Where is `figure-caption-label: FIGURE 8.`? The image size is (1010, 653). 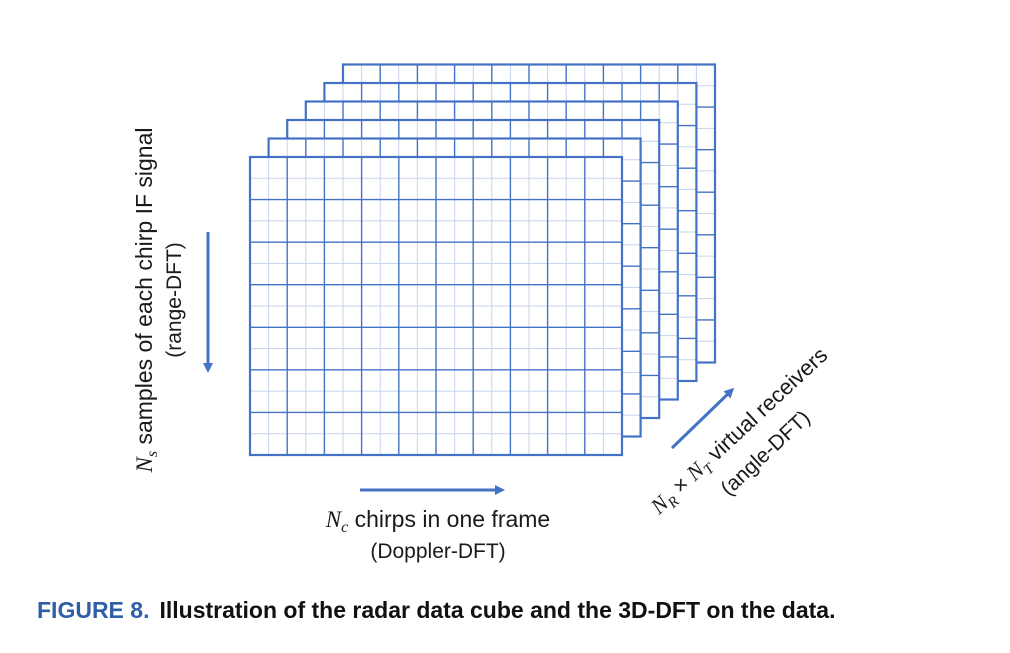
figure-caption-label: FIGURE 8. is located at coordinates (93, 610).